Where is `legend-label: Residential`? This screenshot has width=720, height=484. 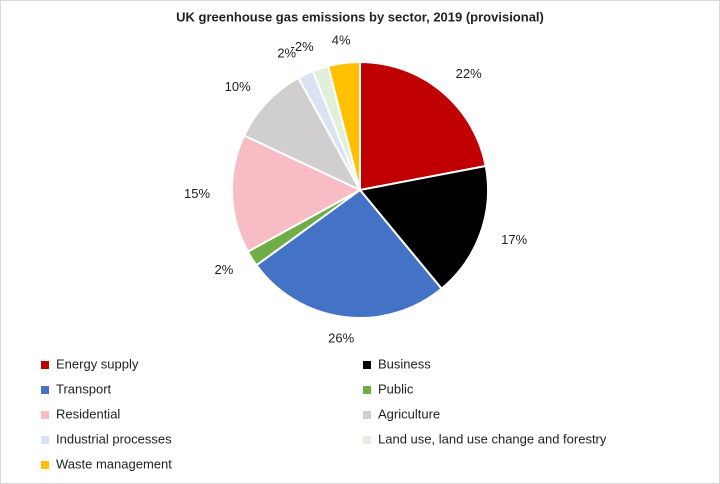 legend-label: Residential is located at coordinates (88, 413).